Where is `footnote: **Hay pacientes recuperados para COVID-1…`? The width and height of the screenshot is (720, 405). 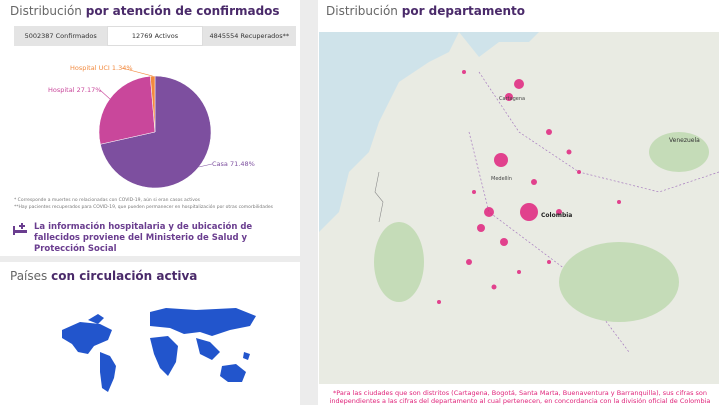
footnote: **Hay pacientes recuperados para COVID-1… is located at coordinates (143, 207).